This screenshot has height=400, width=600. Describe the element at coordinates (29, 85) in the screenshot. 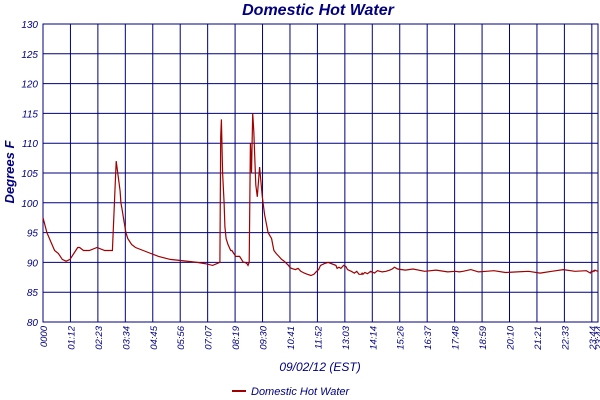

I see `y-tick-label: 120` at that location.